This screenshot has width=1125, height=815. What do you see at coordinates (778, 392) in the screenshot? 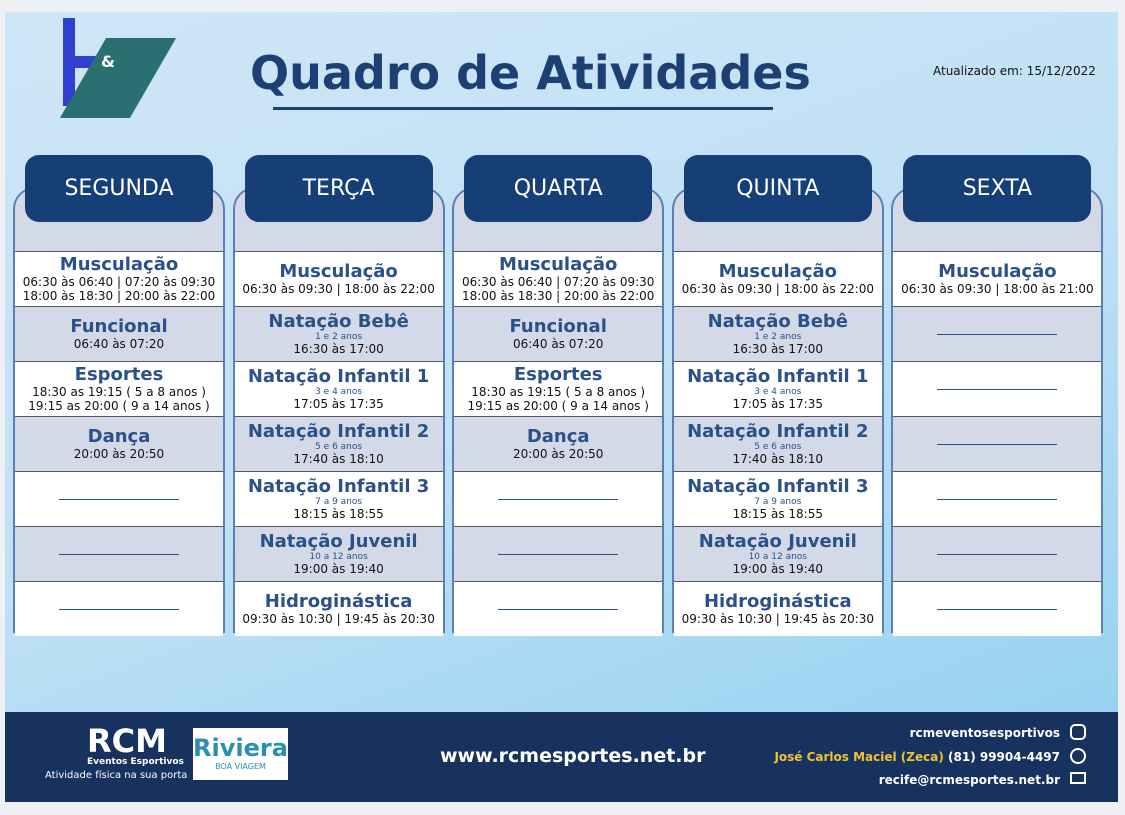
I see `age-note: 3 e 4 anos` at bounding box center [778, 392].